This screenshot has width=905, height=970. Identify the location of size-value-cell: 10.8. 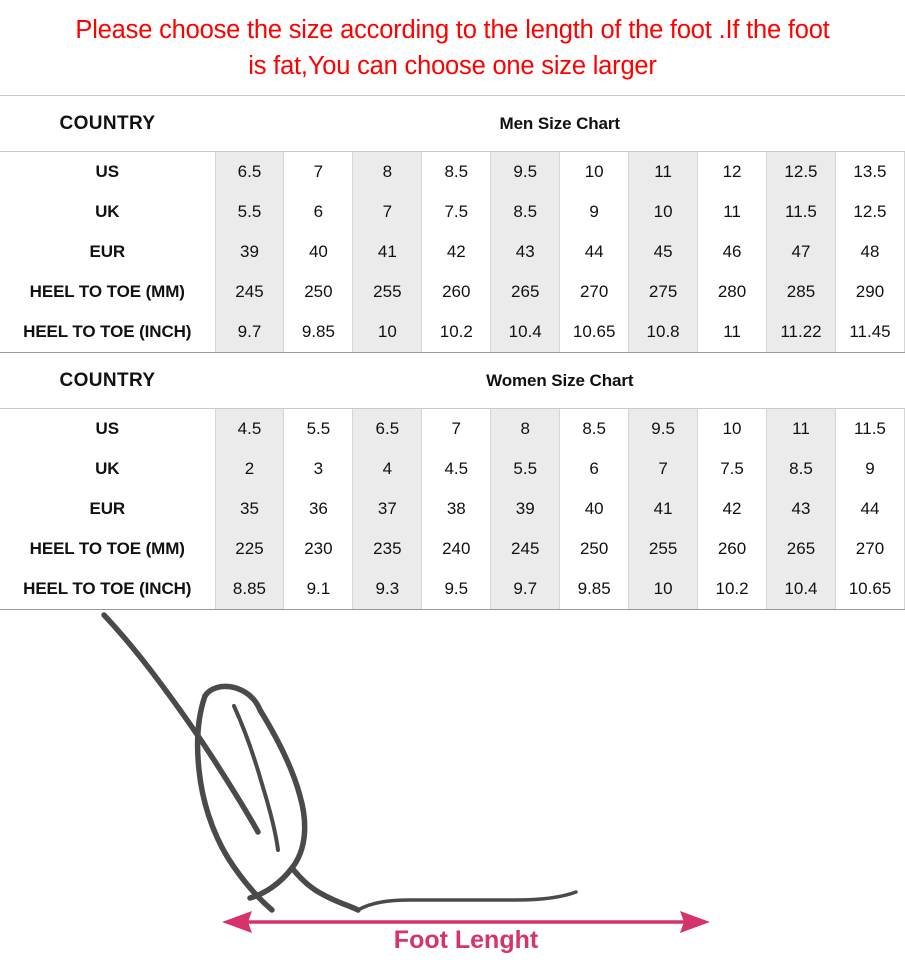
(663, 332).